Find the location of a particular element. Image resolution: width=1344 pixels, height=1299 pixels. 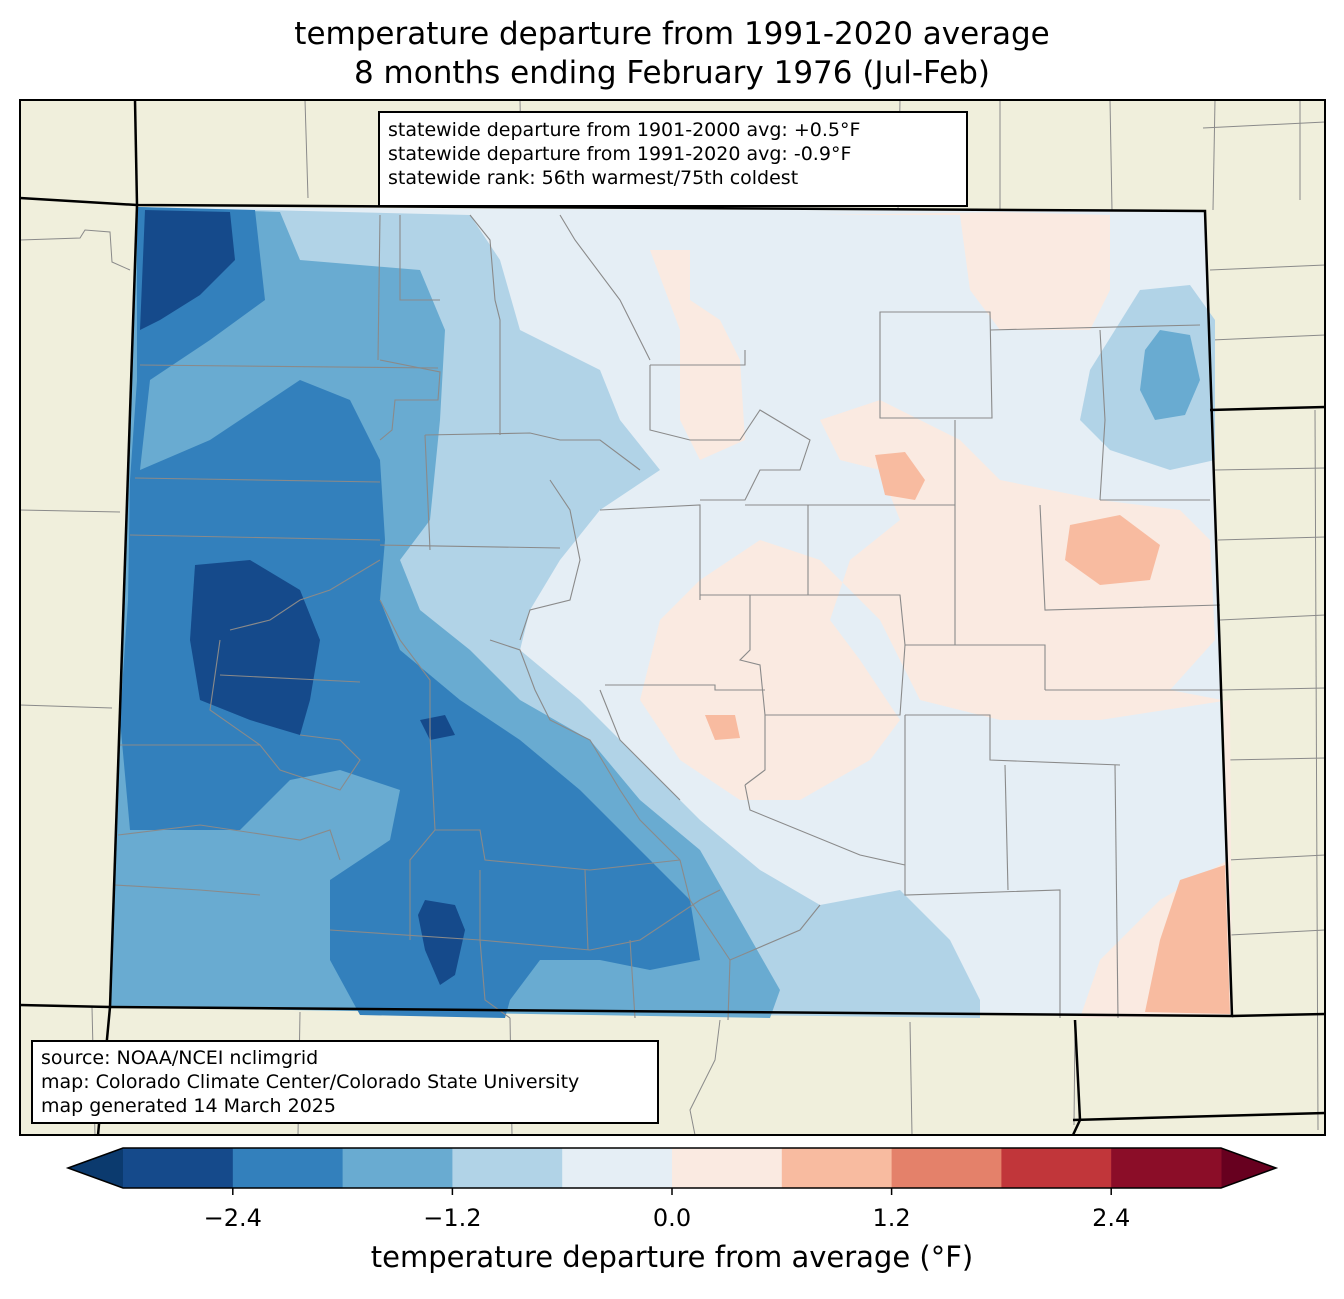

contour-dark-blue-small is located at coordinates (437, 727).